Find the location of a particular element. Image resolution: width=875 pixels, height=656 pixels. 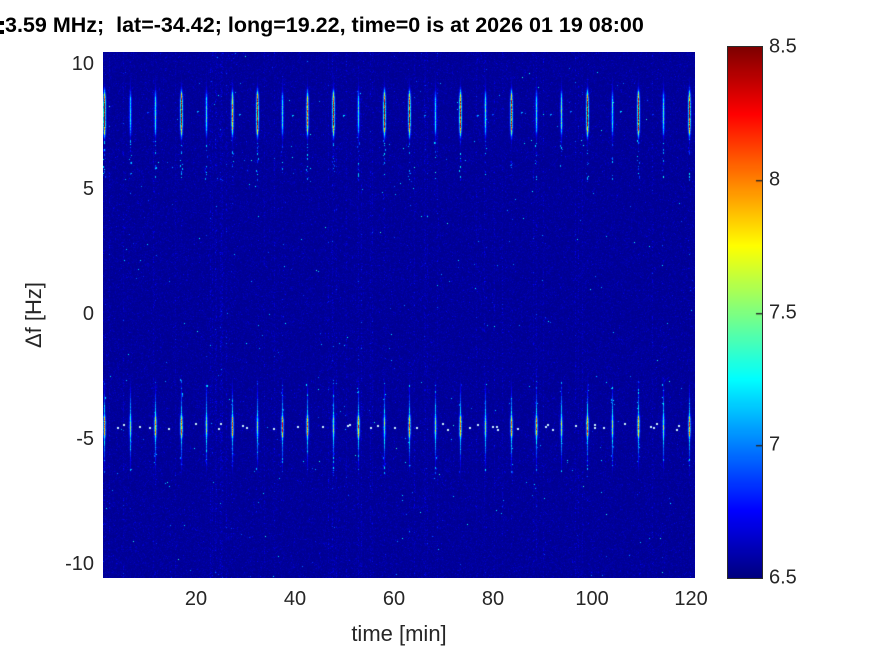

x-tick-label: 60 is located at coordinates (394, 599).